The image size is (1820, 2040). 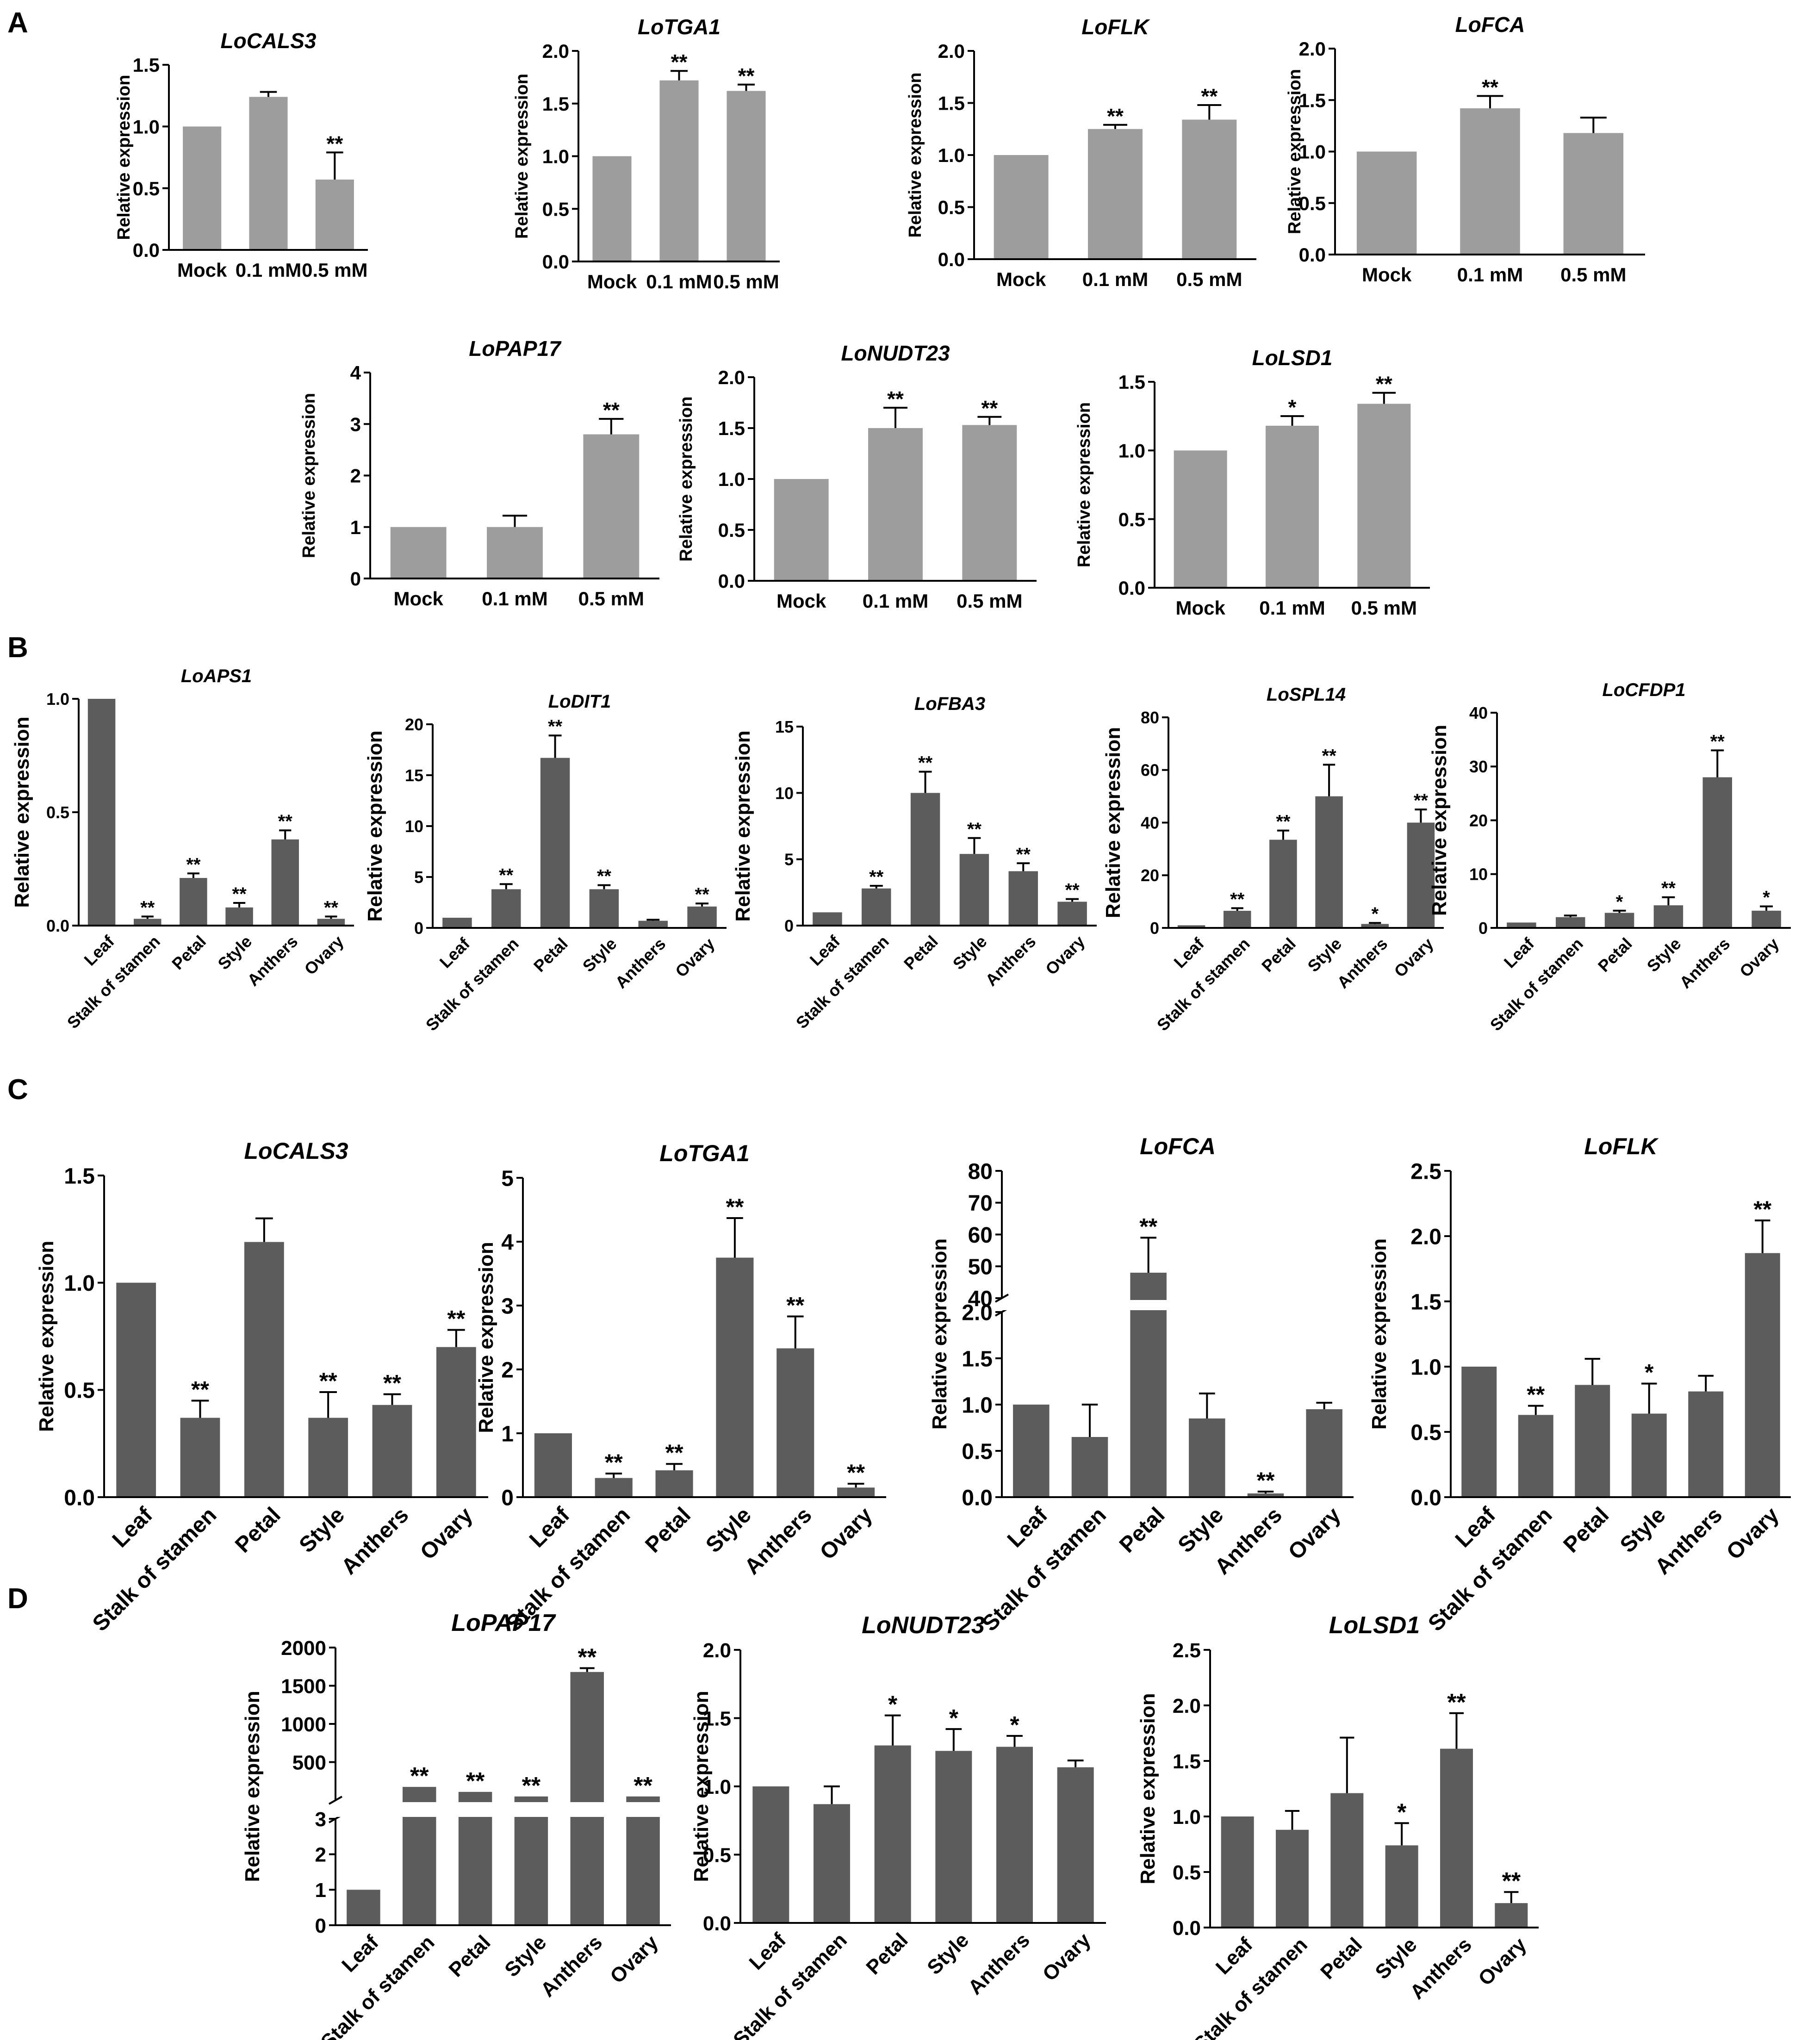 I want to click on sig-mark-a3-1: **, so click(x=1115, y=116).